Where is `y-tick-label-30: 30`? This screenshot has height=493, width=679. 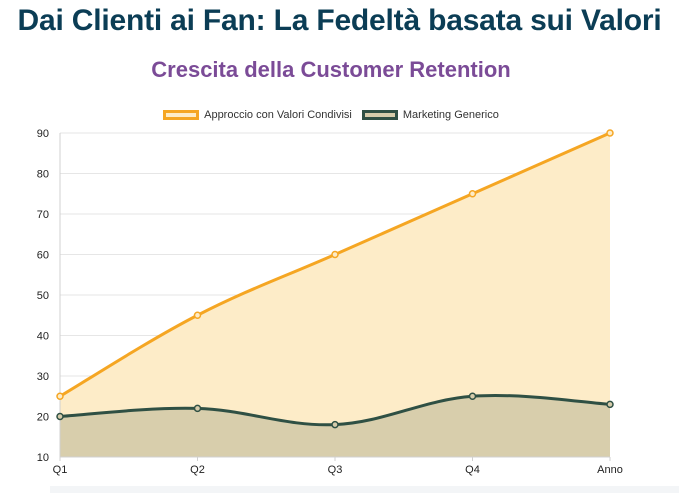
y-tick-label-30: 30 is located at coordinates (43, 377).